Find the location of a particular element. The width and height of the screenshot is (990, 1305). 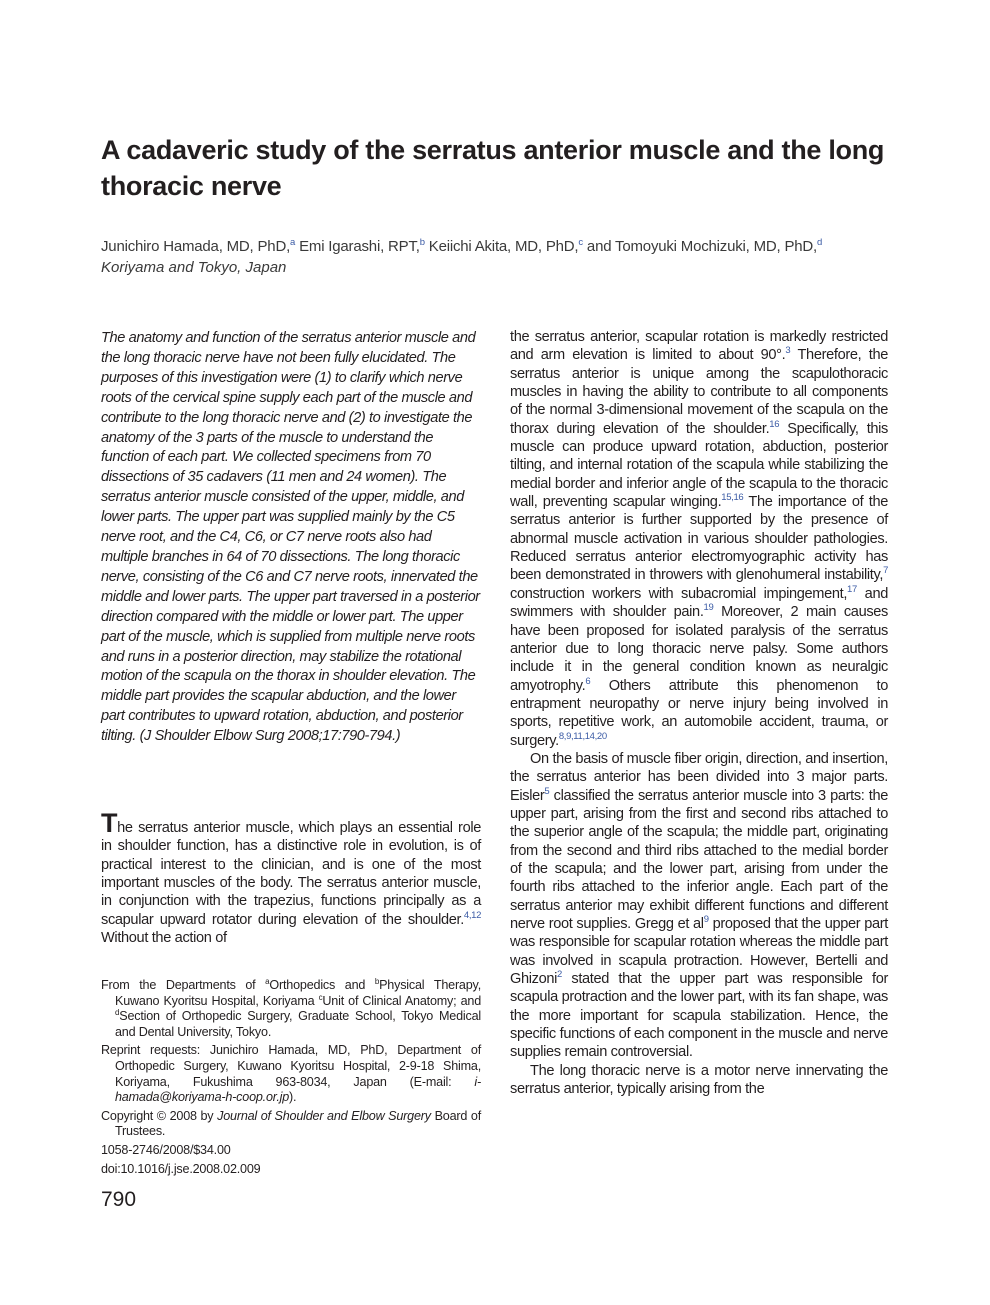

text-run: Emi Igarashi, RPT, is located at coordinates (357, 246).